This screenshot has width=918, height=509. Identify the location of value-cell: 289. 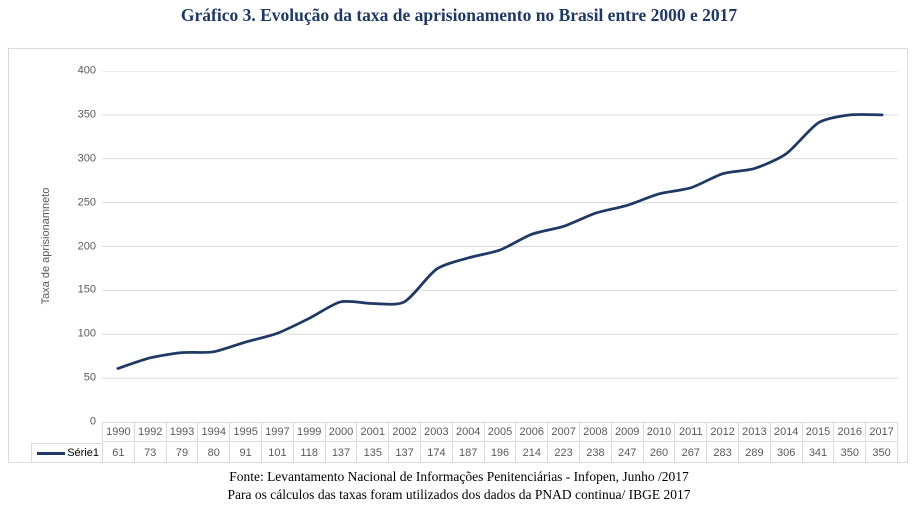
(753, 452).